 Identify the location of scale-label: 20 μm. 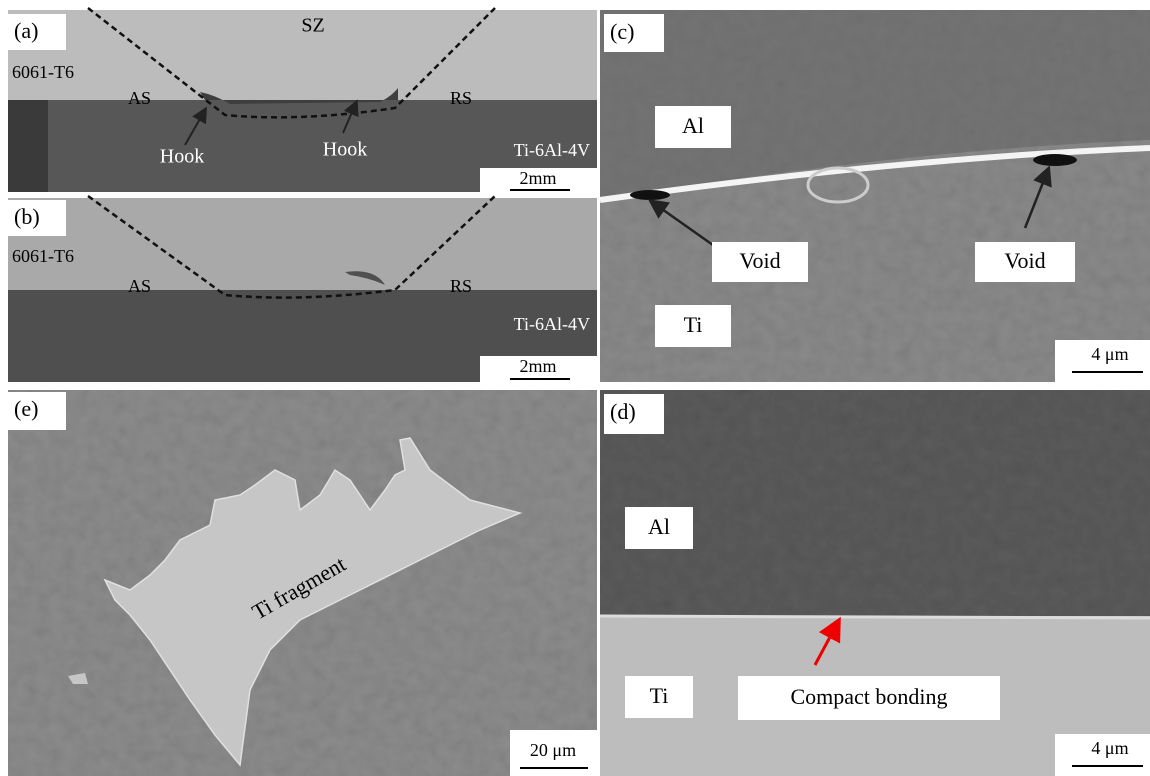
(553, 750).